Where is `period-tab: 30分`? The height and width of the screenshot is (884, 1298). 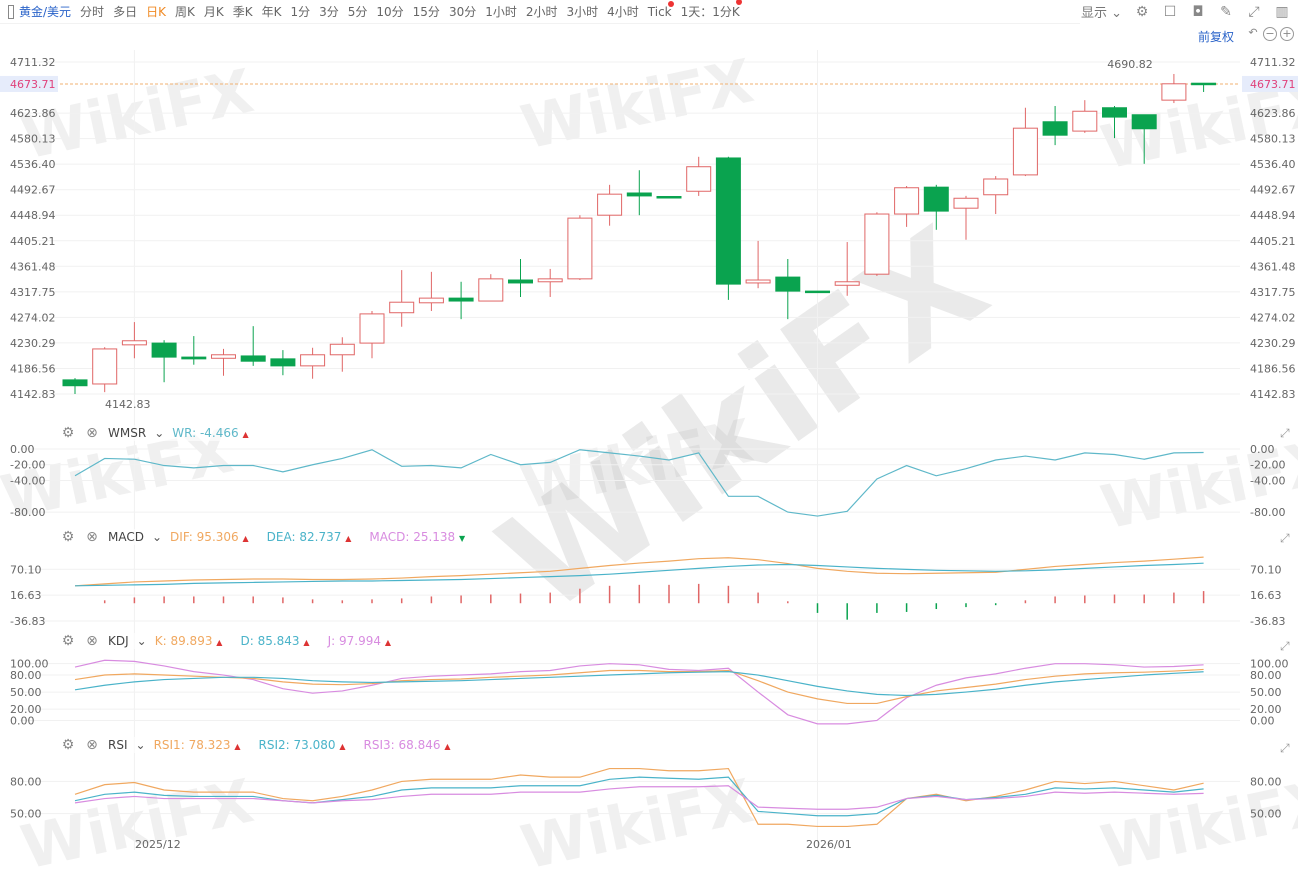 period-tab: 30分 is located at coordinates (462, 11).